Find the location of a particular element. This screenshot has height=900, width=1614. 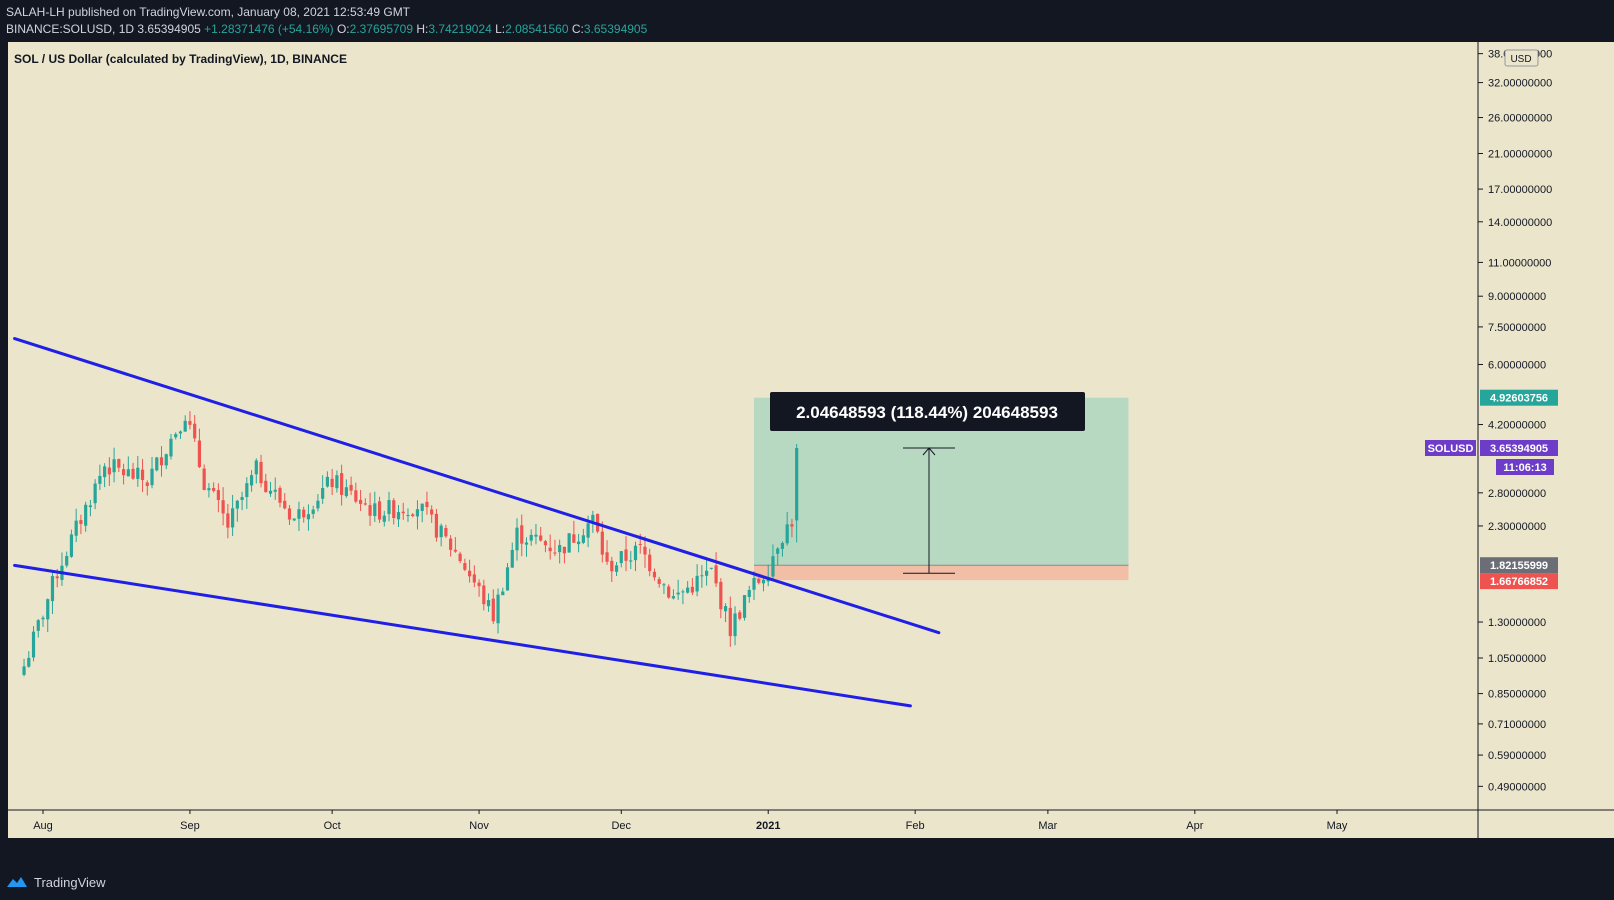

open-value: 2.37695709 is located at coordinates (381, 29).